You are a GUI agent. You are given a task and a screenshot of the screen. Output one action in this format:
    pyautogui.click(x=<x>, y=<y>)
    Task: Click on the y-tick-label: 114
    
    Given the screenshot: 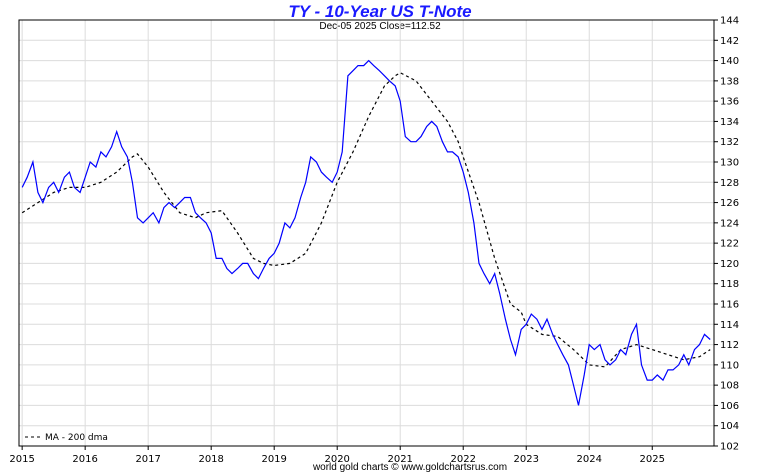 What is the action you would take?
    pyautogui.click(x=729, y=325)
    